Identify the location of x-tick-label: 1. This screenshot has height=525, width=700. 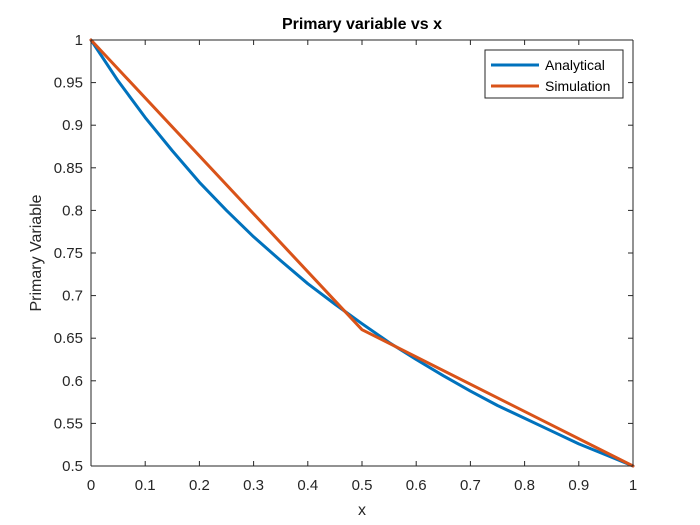
(633, 485).